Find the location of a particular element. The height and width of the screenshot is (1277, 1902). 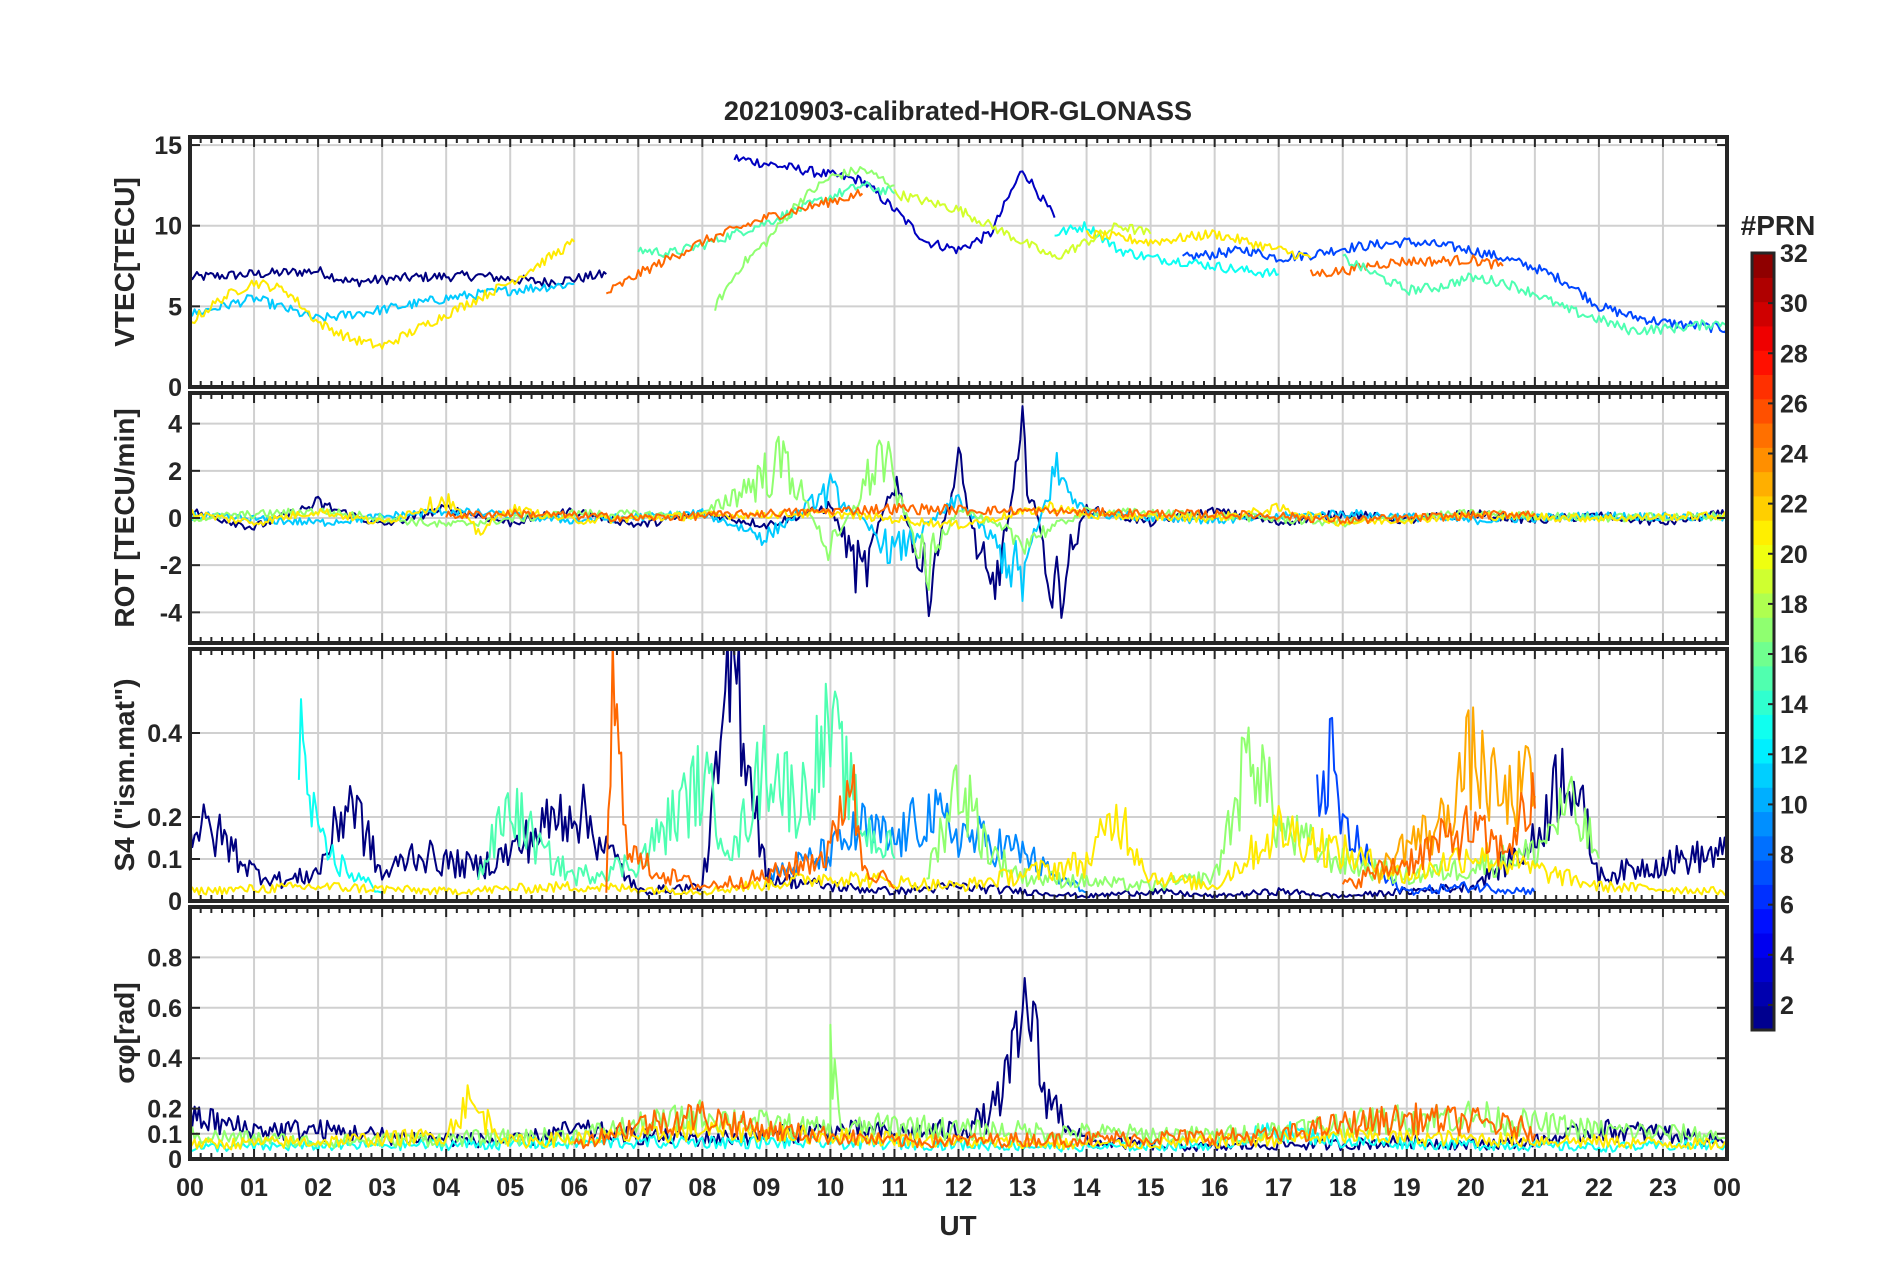

y-tick-label: 0.1 is located at coordinates (164, 1135).